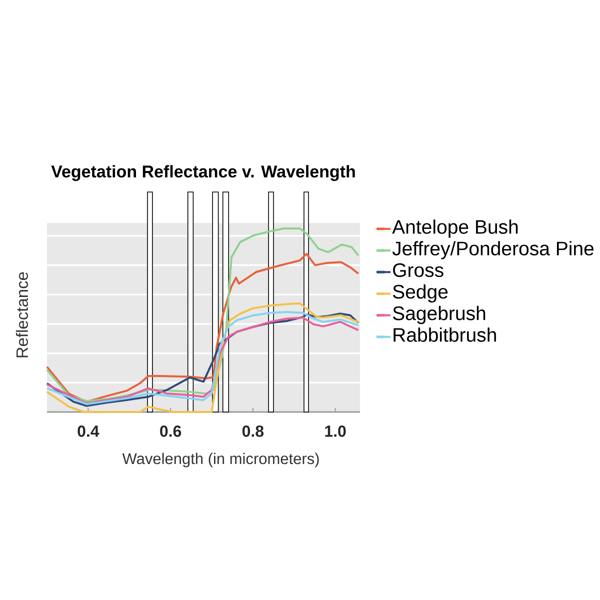  What do you see at coordinates (220, 460) in the screenshot?
I see `x-axis-title: Wavelength (in micrometers)` at bounding box center [220, 460].